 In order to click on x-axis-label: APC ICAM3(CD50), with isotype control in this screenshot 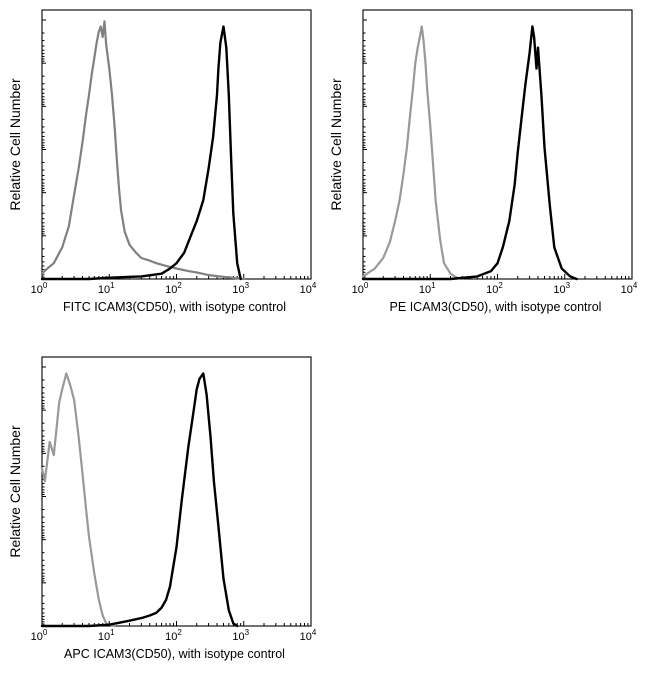, I will do `click(174, 654)`.